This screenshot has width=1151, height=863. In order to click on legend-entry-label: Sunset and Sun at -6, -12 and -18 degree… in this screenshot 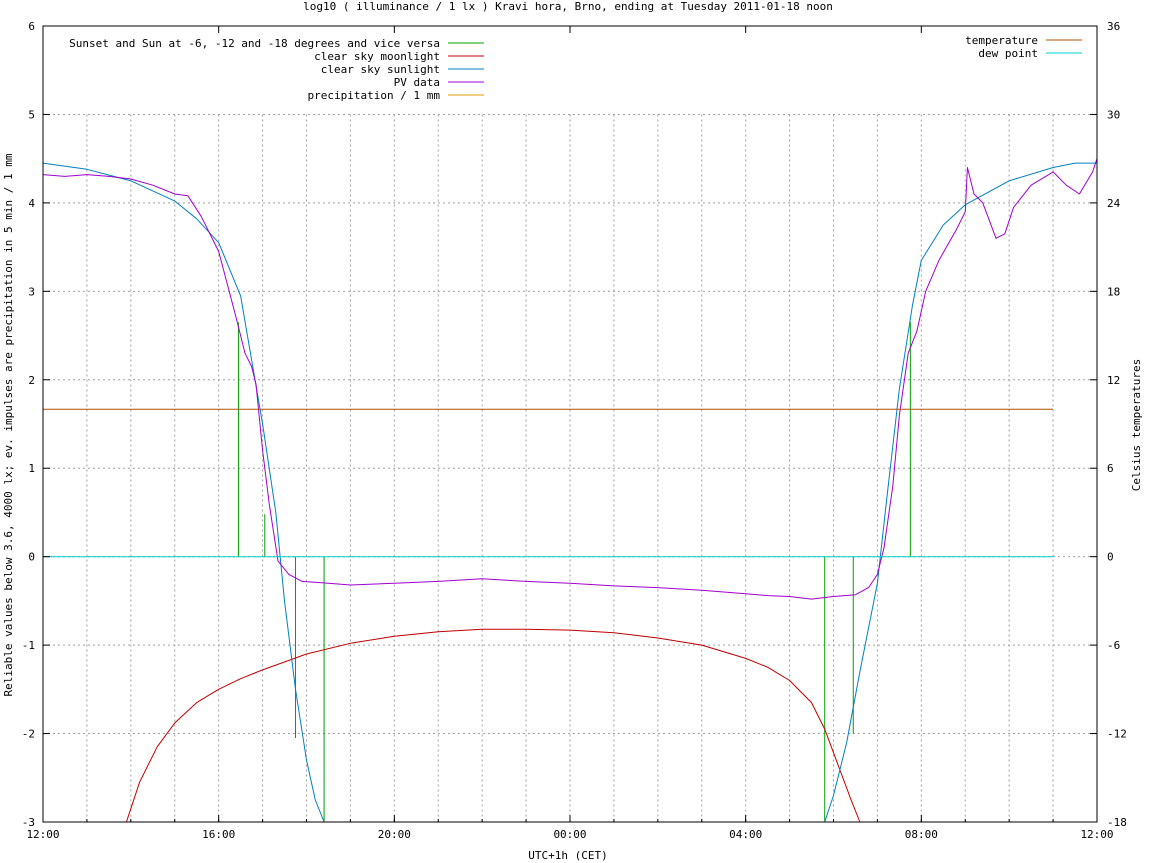, I will do `click(254, 43)`.